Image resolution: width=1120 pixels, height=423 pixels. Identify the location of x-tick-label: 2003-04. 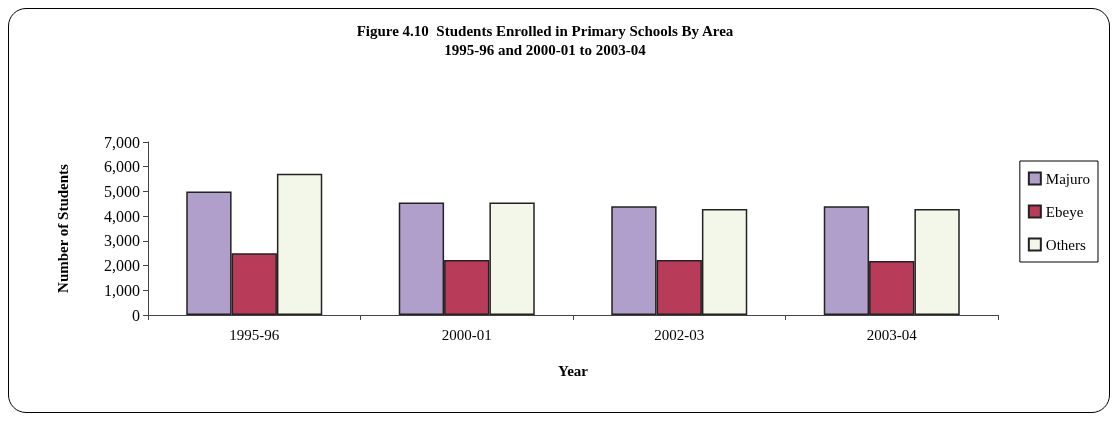
(892, 334).